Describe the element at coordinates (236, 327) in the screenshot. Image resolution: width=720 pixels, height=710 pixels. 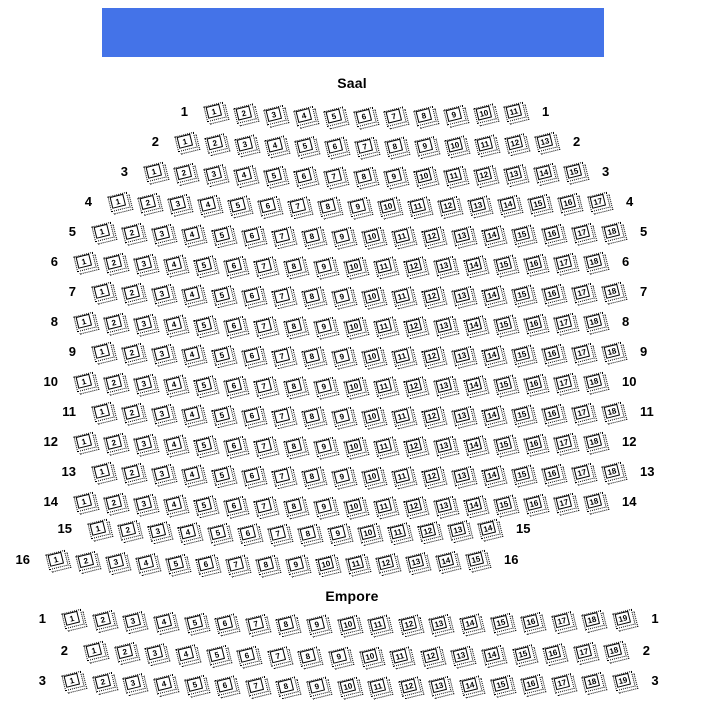
I see `seat-saal-r8-s6: 6` at that location.